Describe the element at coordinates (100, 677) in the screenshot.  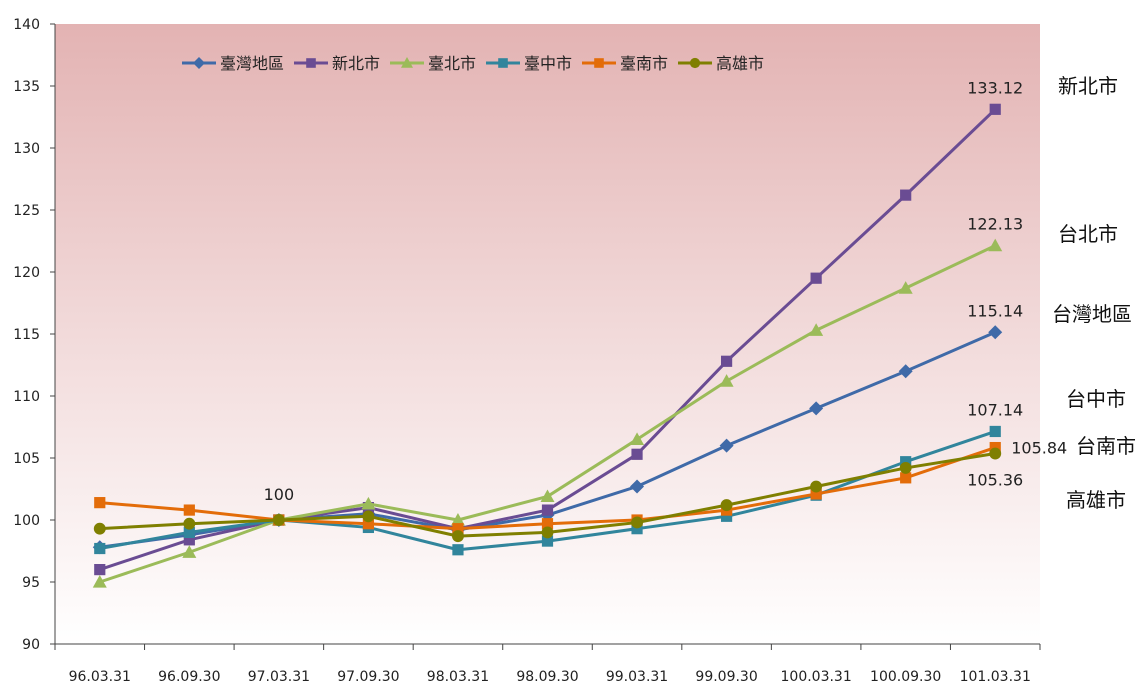
I see `x-tick-label: 96.03.31` at that location.